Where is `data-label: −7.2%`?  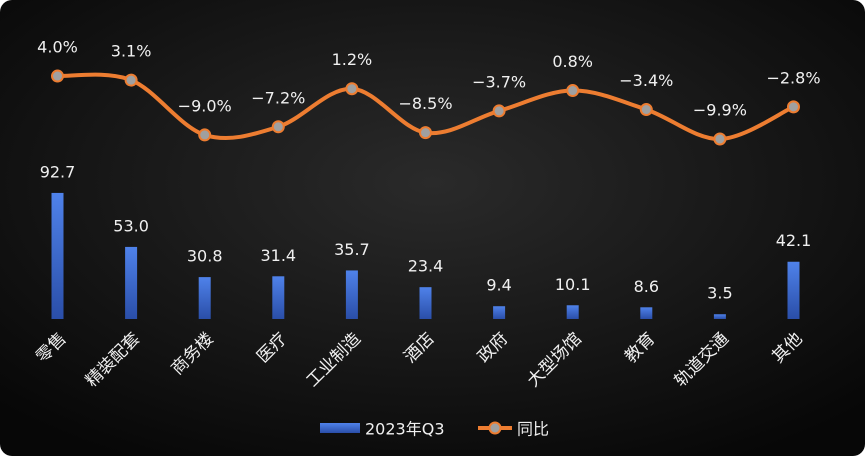
data-label: −7.2% is located at coordinates (278, 97).